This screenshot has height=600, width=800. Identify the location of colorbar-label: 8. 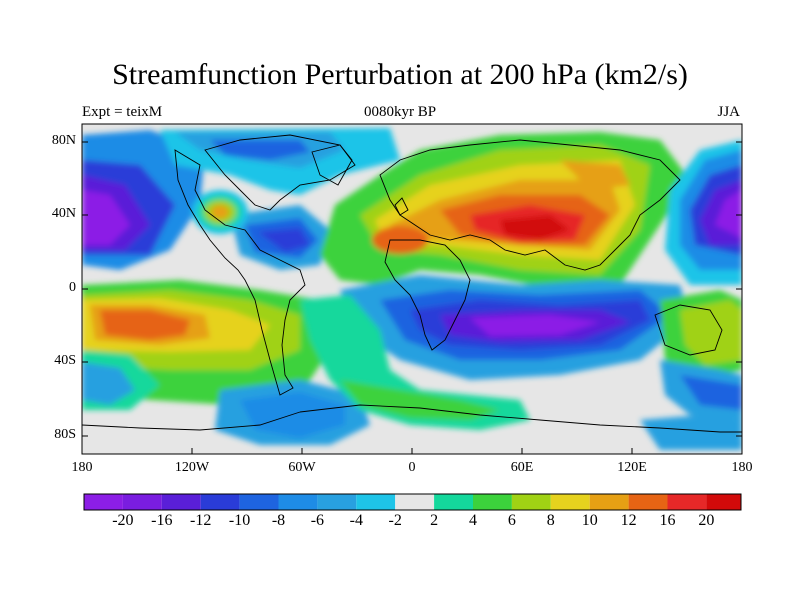
(550, 520).